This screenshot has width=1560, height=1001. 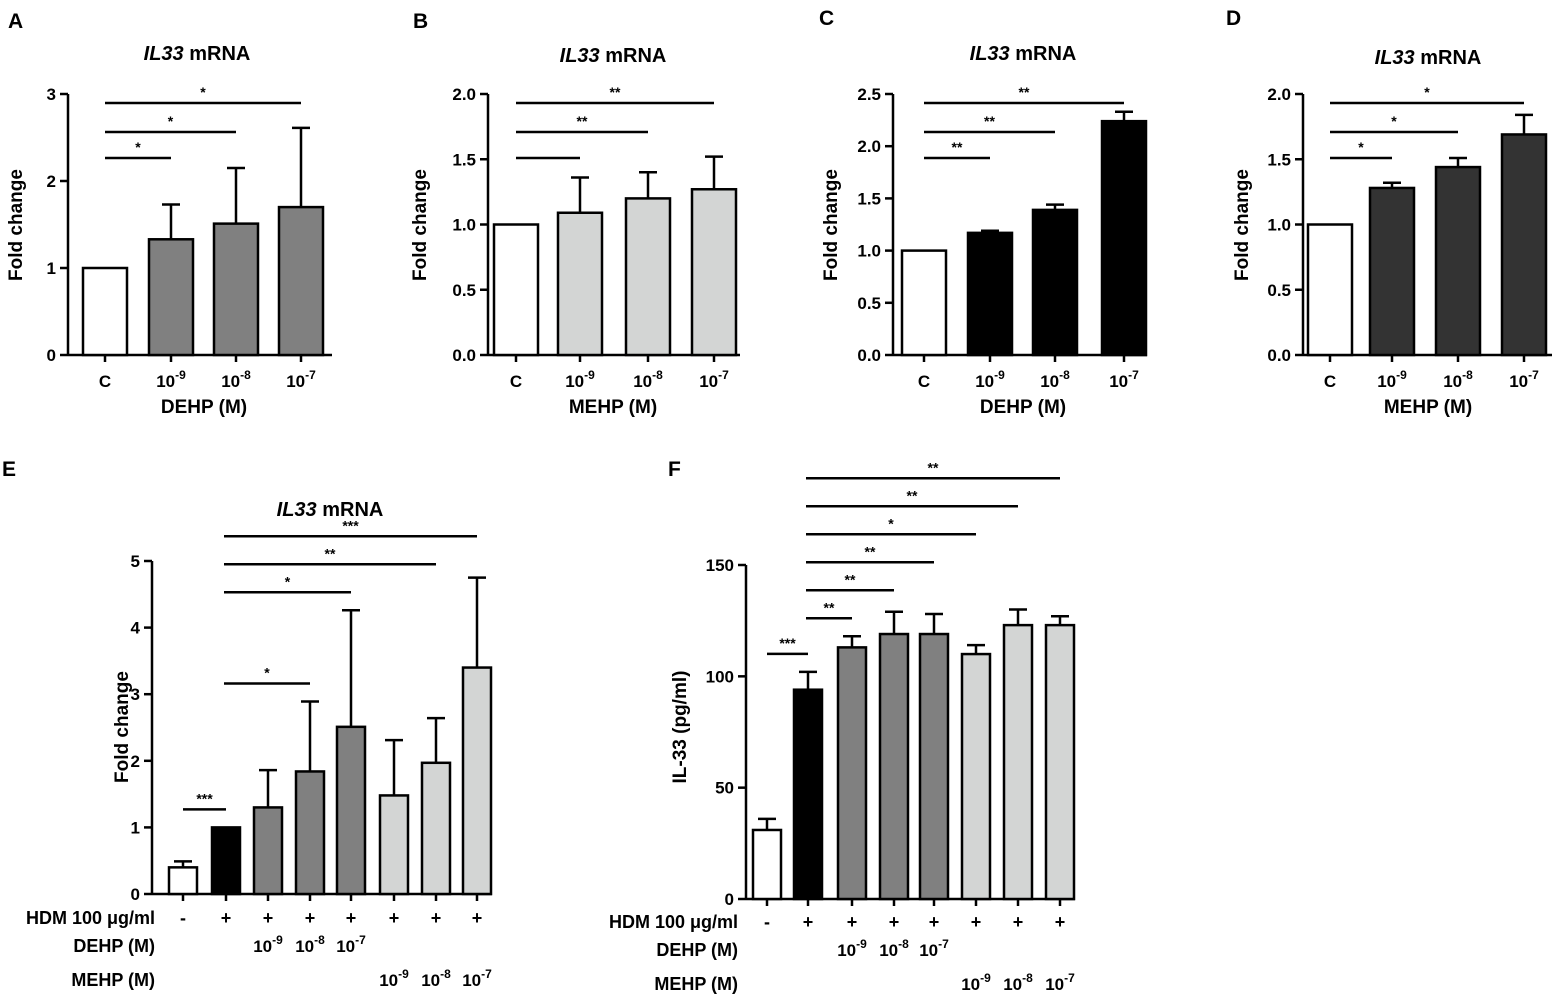 I want to click on panel-label: E, so click(x=9, y=469).